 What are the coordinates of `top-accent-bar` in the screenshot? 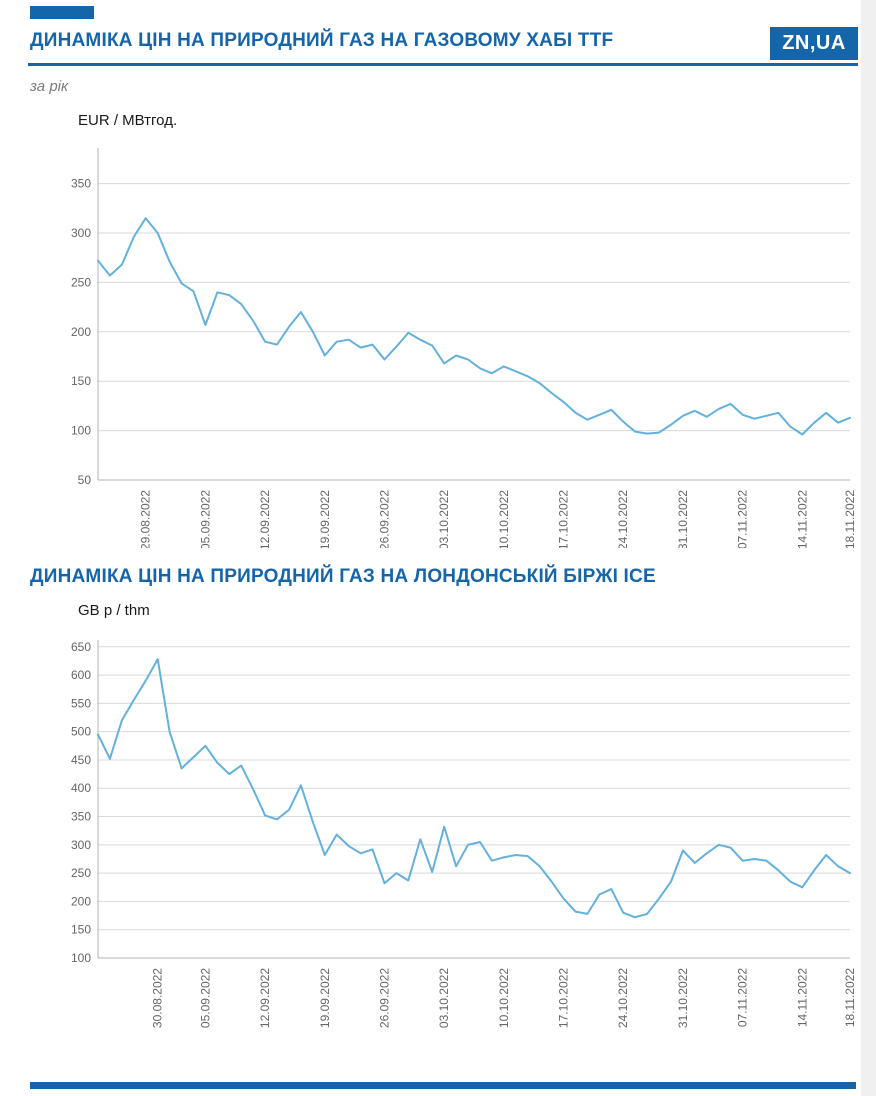 It's located at (62, 12).